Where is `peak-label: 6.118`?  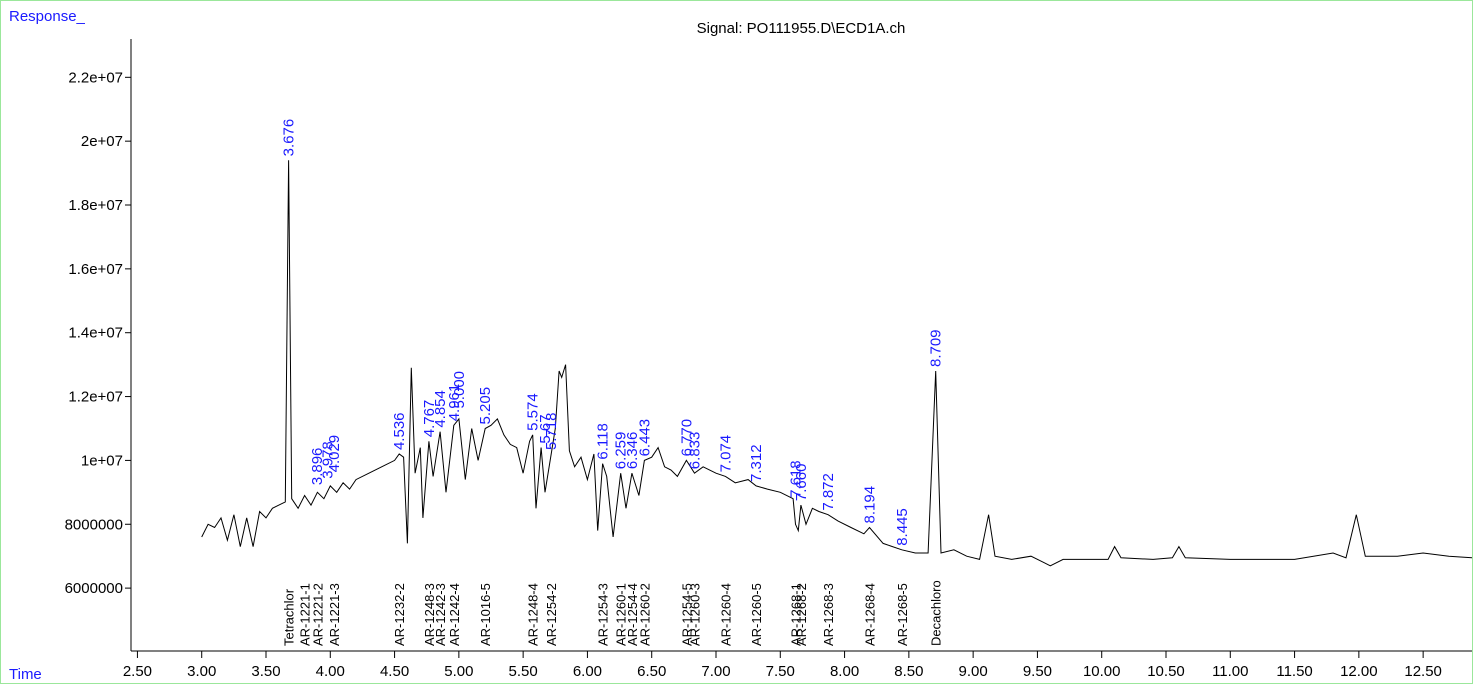 peak-label: 6.118 is located at coordinates (603, 441).